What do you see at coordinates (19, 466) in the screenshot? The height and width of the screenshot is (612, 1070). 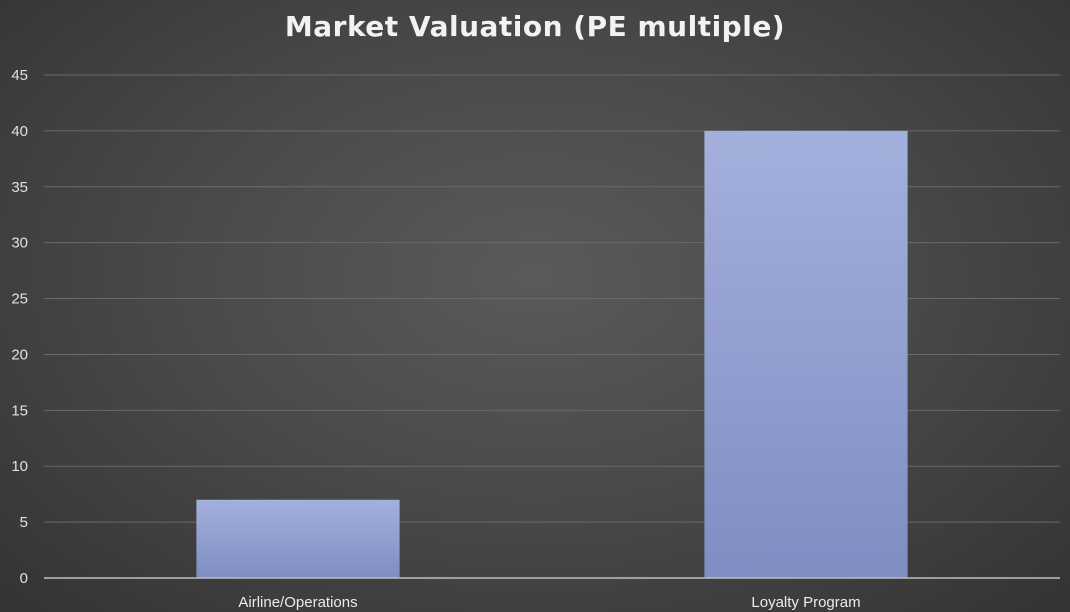 I see `y-tick-label: 10` at bounding box center [19, 466].